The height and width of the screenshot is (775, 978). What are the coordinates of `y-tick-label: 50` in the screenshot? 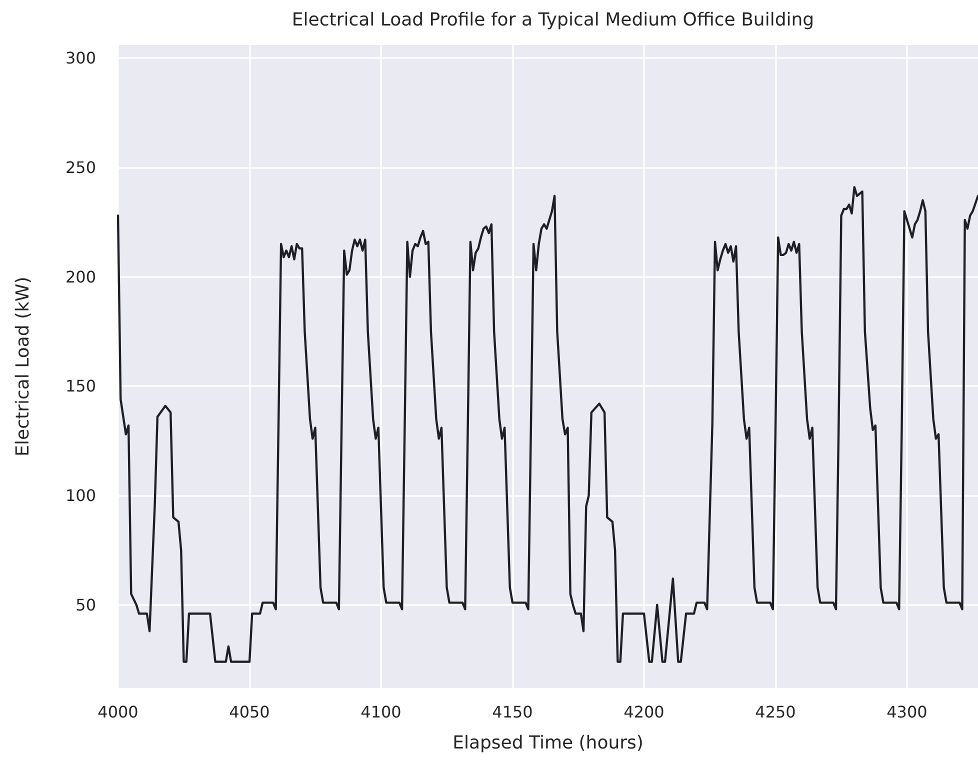 It's located at (86, 604).